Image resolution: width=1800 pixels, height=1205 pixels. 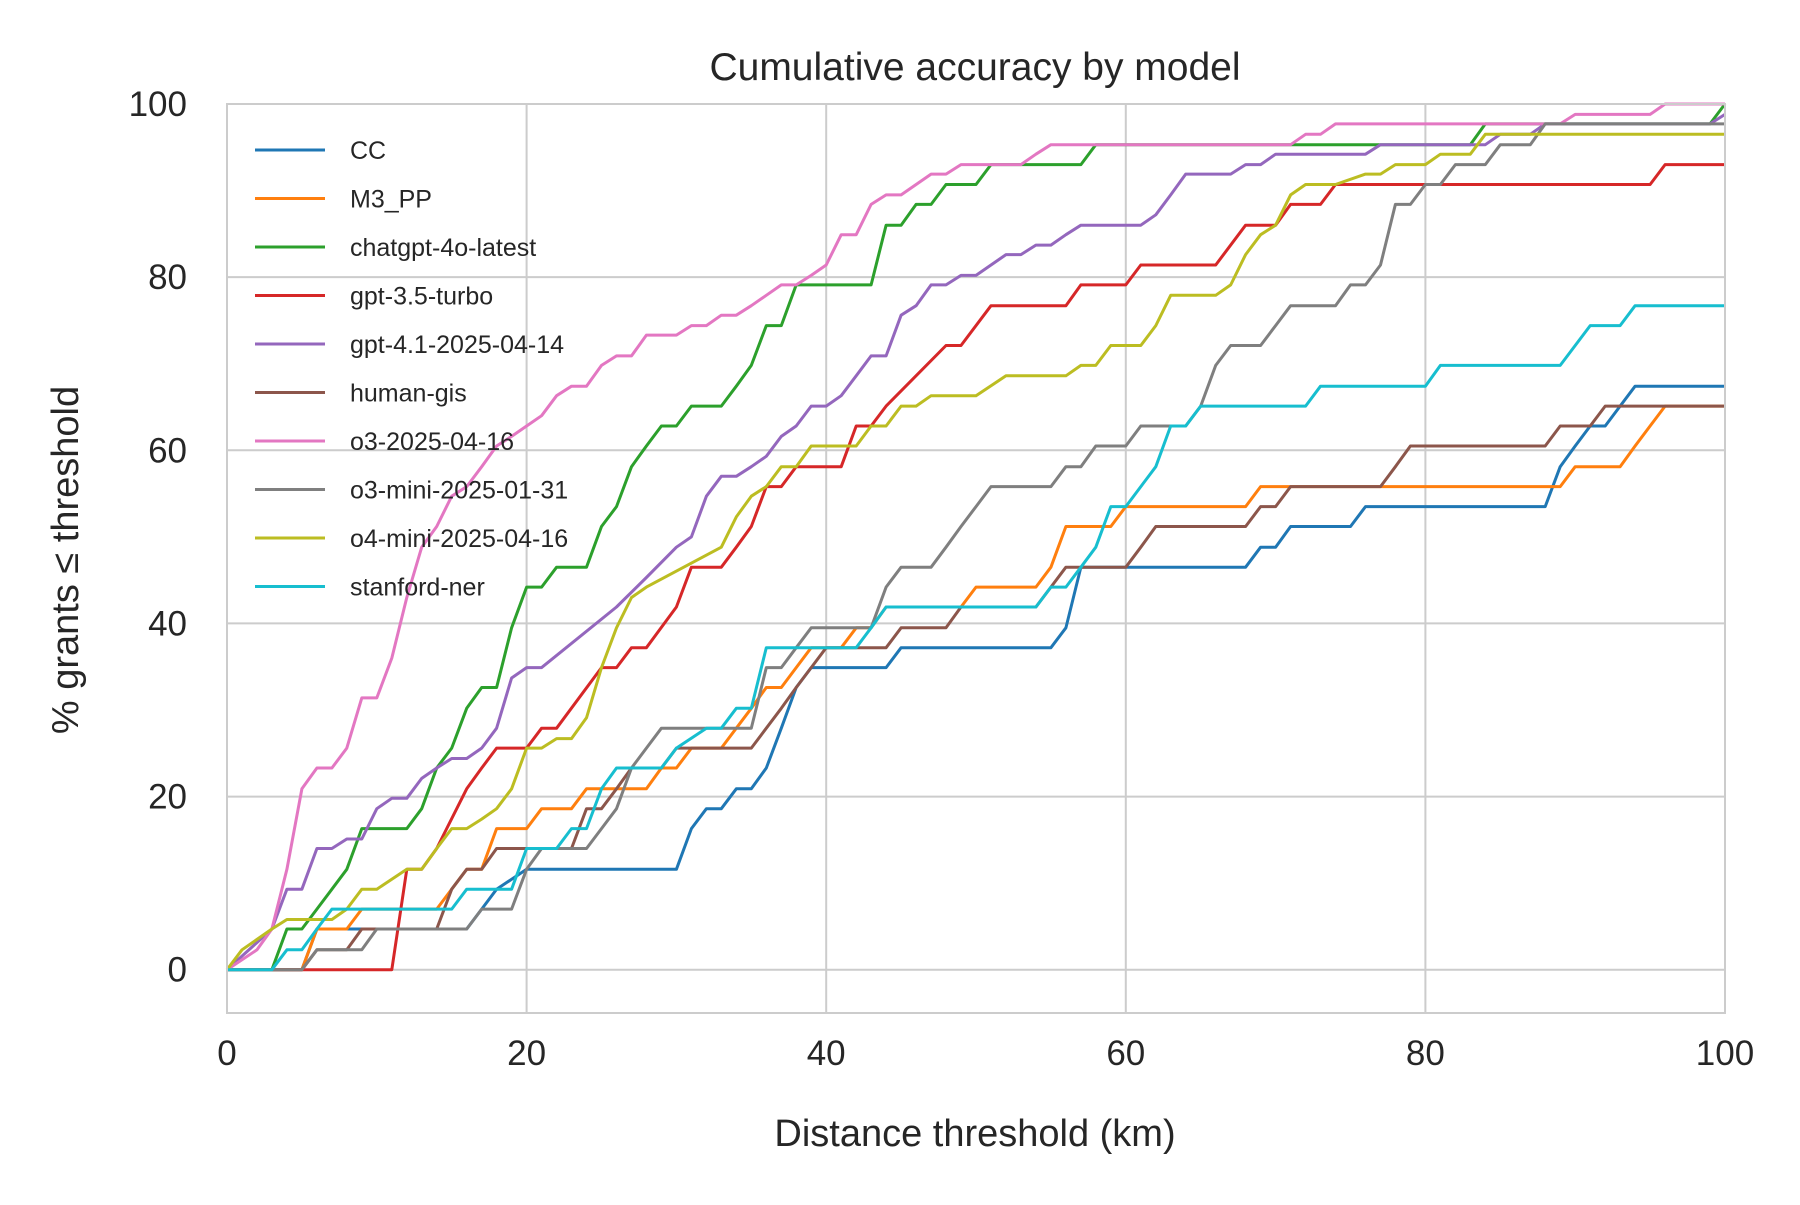 What do you see at coordinates (177, 970) in the screenshot?
I see `y-tick-label: 0` at bounding box center [177, 970].